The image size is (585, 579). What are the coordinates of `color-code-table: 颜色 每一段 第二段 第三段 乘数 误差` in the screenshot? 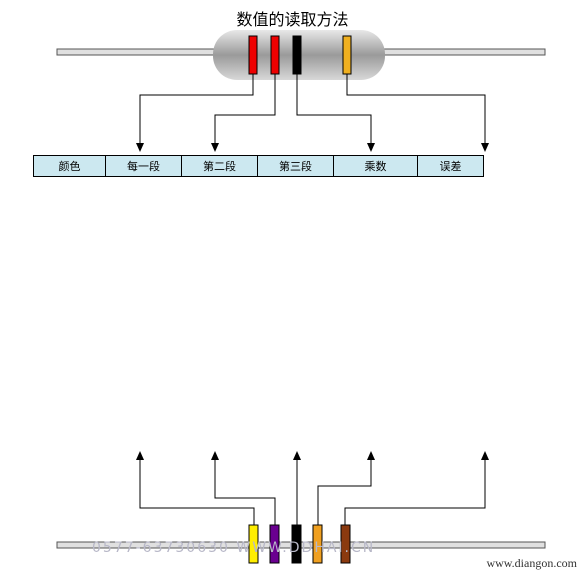 It's located at (258, 166).